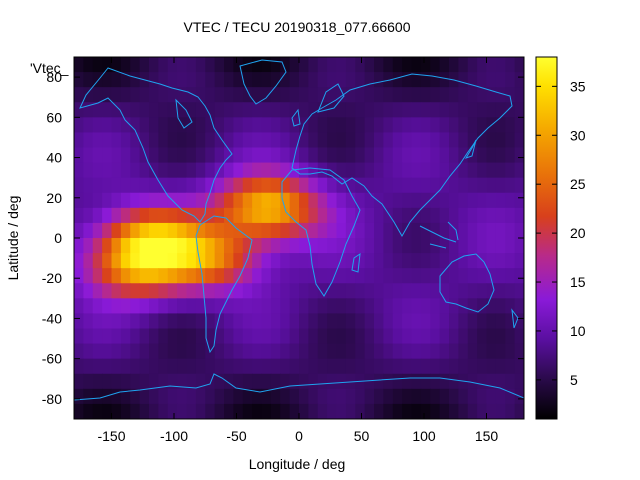 The image size is (640, 480). What do you see at coordinates (467, 283) in the screenshot?
I see `coastline-australia` at bounding box center [467, 283].